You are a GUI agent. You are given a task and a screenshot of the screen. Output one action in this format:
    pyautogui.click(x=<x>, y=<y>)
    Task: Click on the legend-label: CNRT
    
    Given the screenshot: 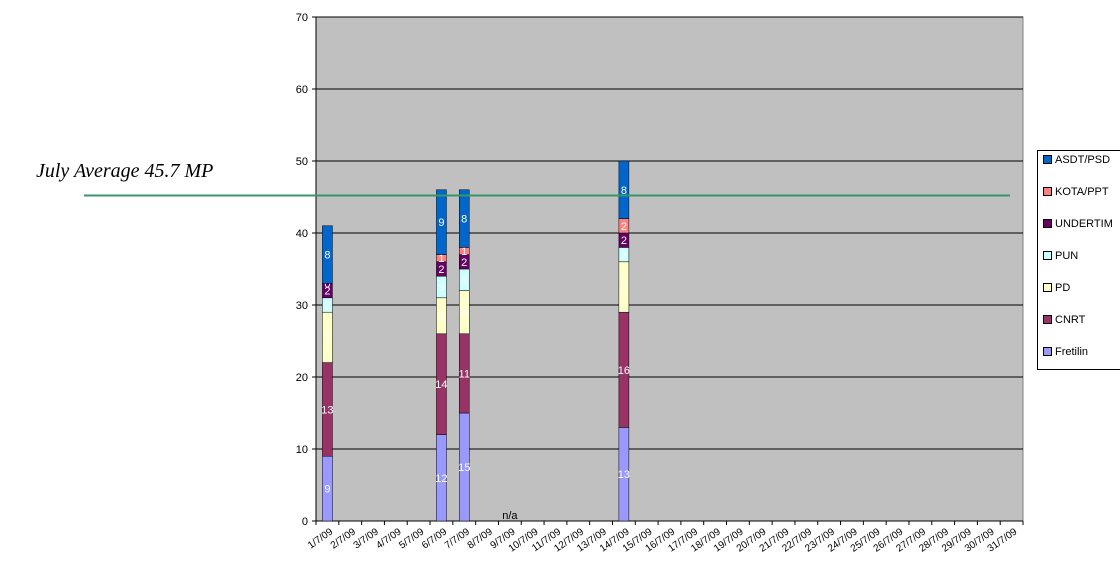 What is the action you would take?
    pyautogui.click(x=1070, y=320)
    